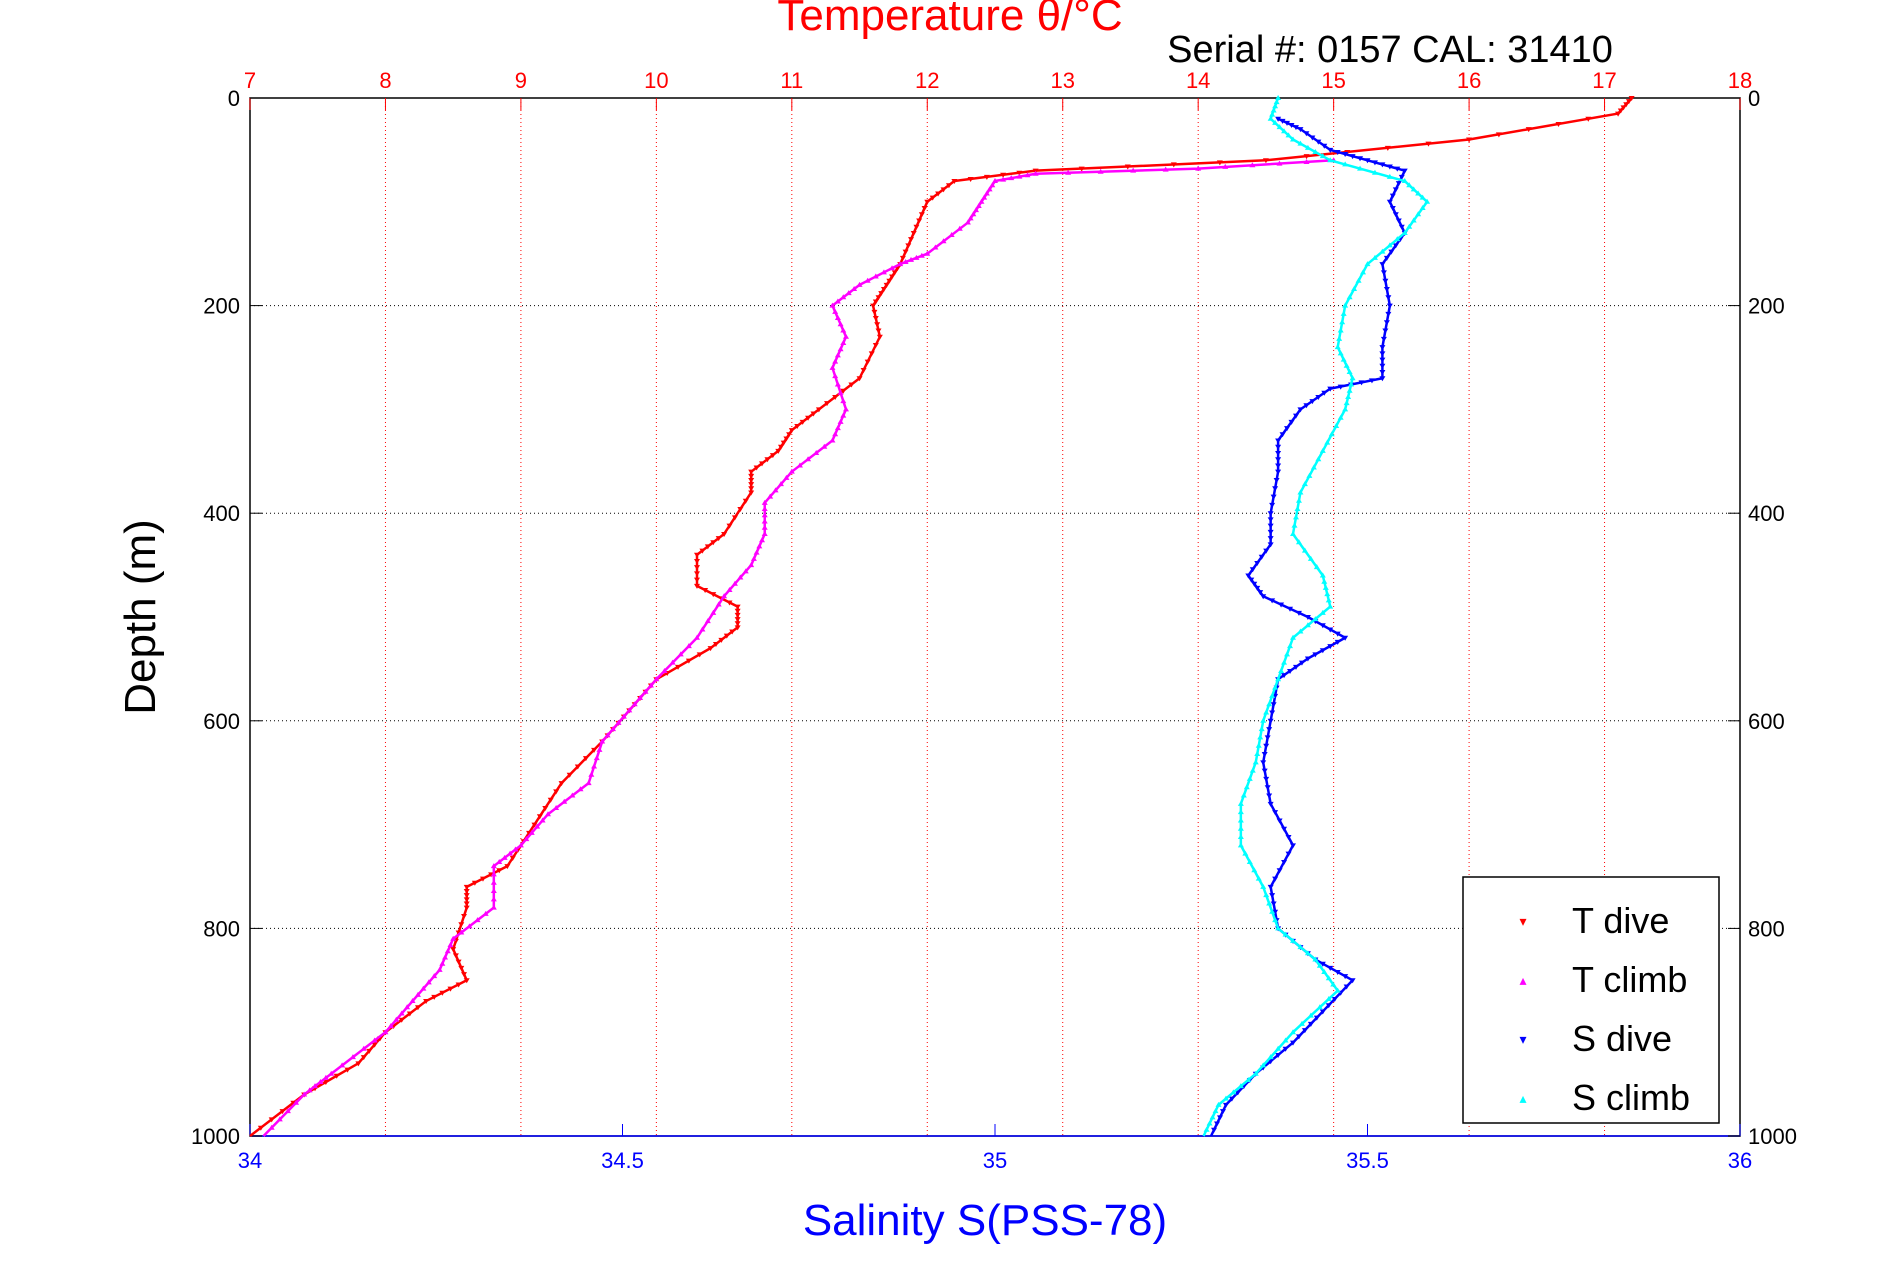 This screenshot has width=1891, height=1262. What do you see at coordinates (656, 80) in the screenshot?
I see `tick-label-temperature: 10` at bounding box center [656, 80].